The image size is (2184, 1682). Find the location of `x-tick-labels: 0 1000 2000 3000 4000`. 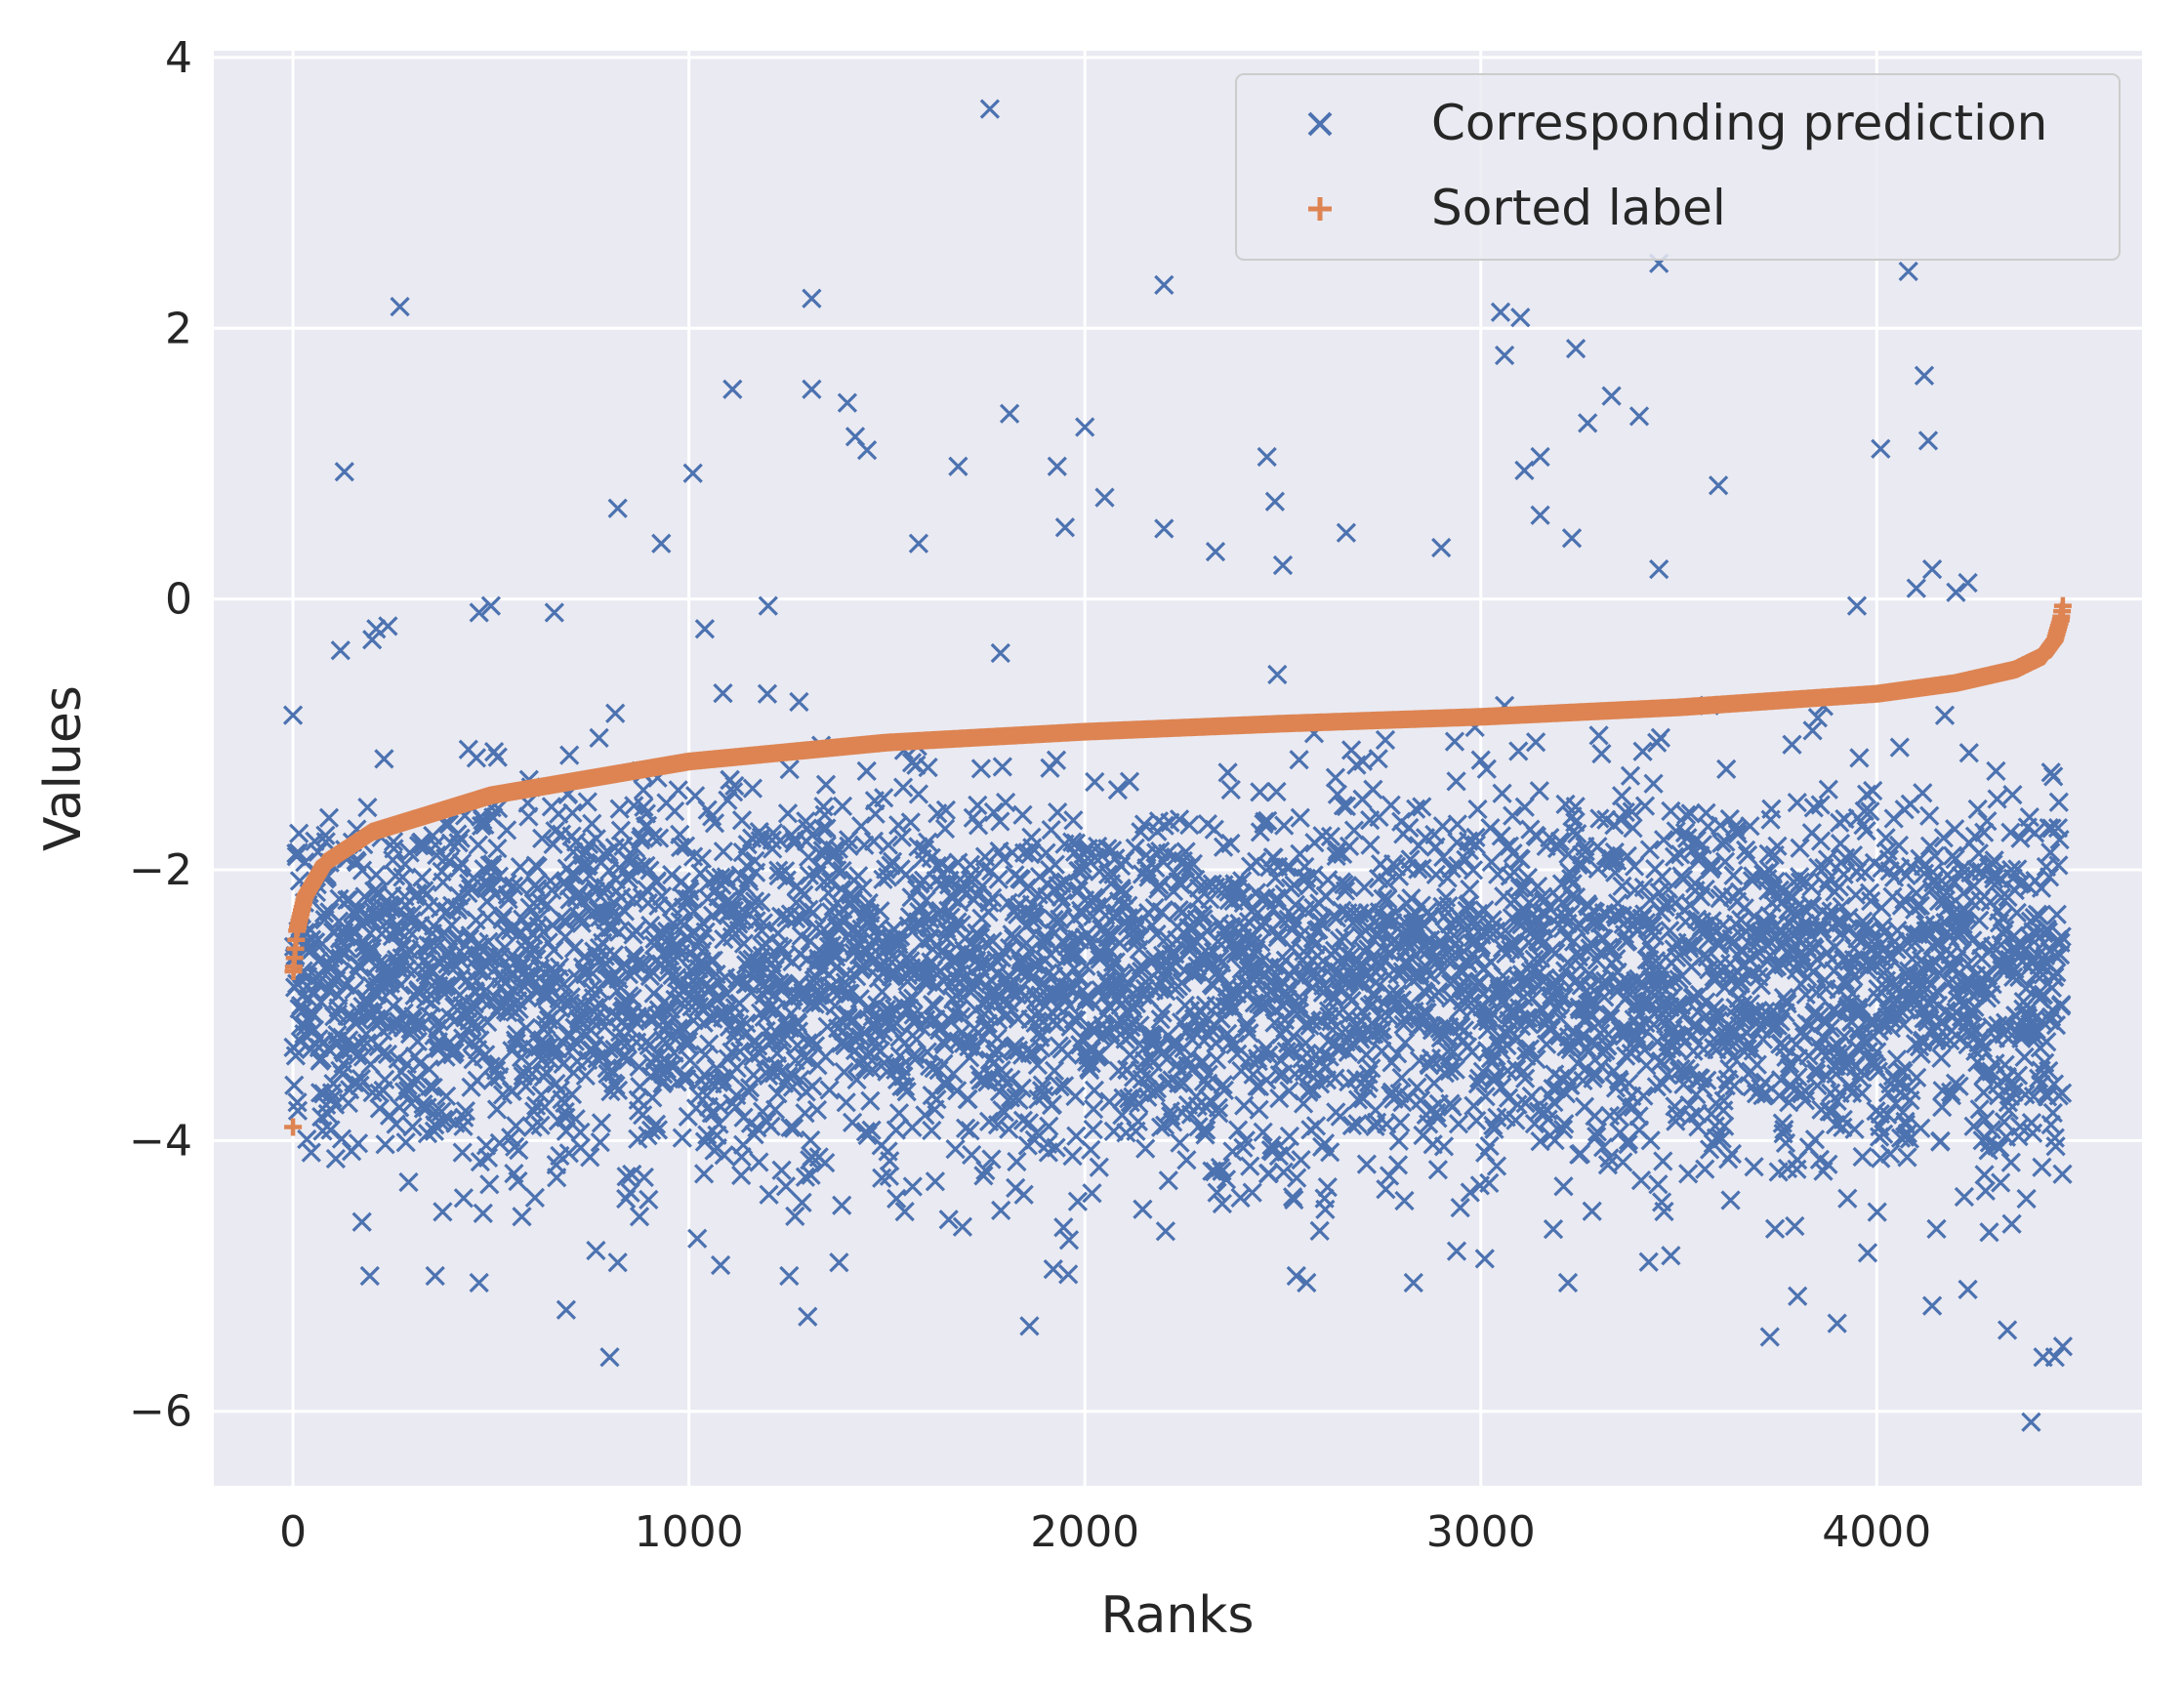

x-tick-labels: 0 1000 2000 3000 4000 is located at coordinates (1105, 1532).